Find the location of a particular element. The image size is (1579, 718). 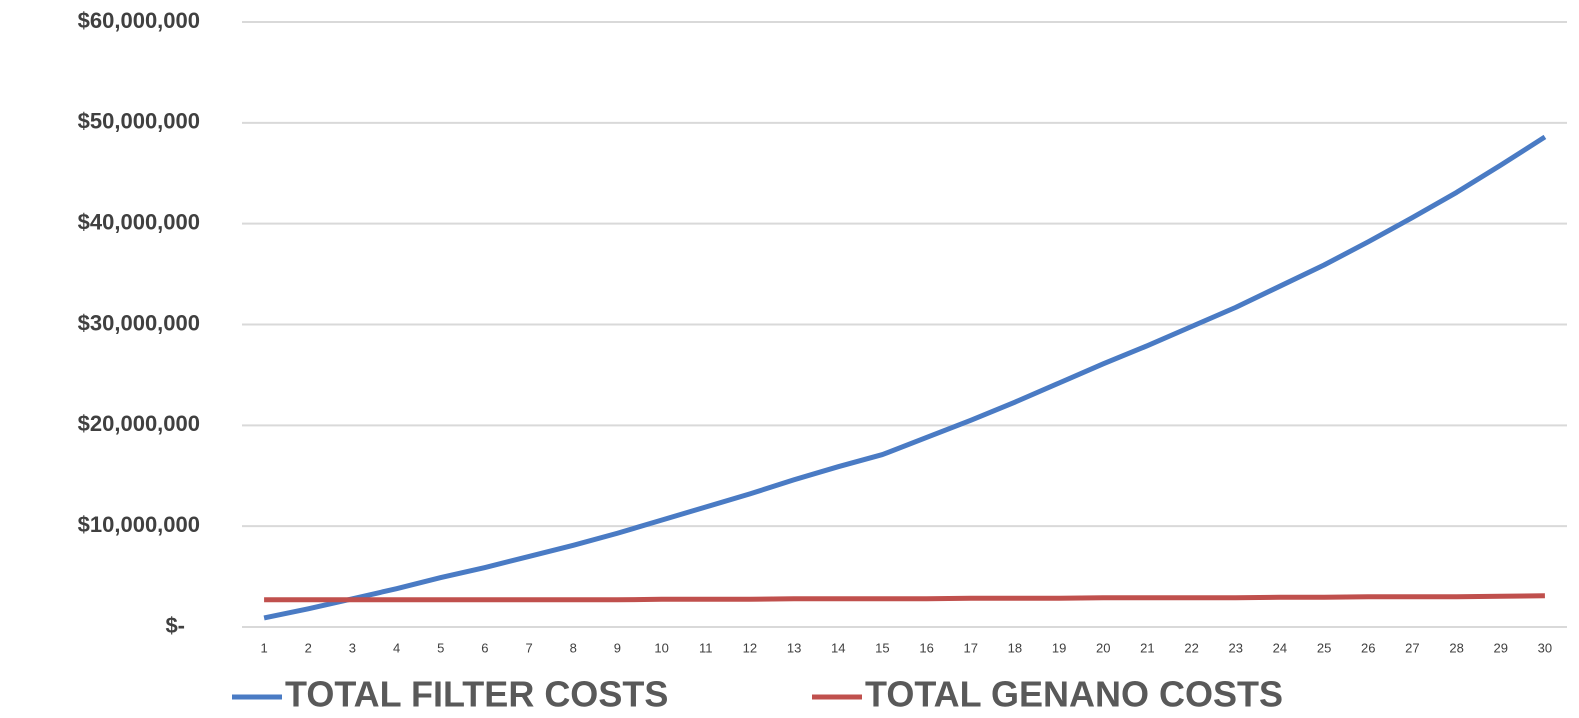

y-tick-label: $- is located at coordinates (175, 625).